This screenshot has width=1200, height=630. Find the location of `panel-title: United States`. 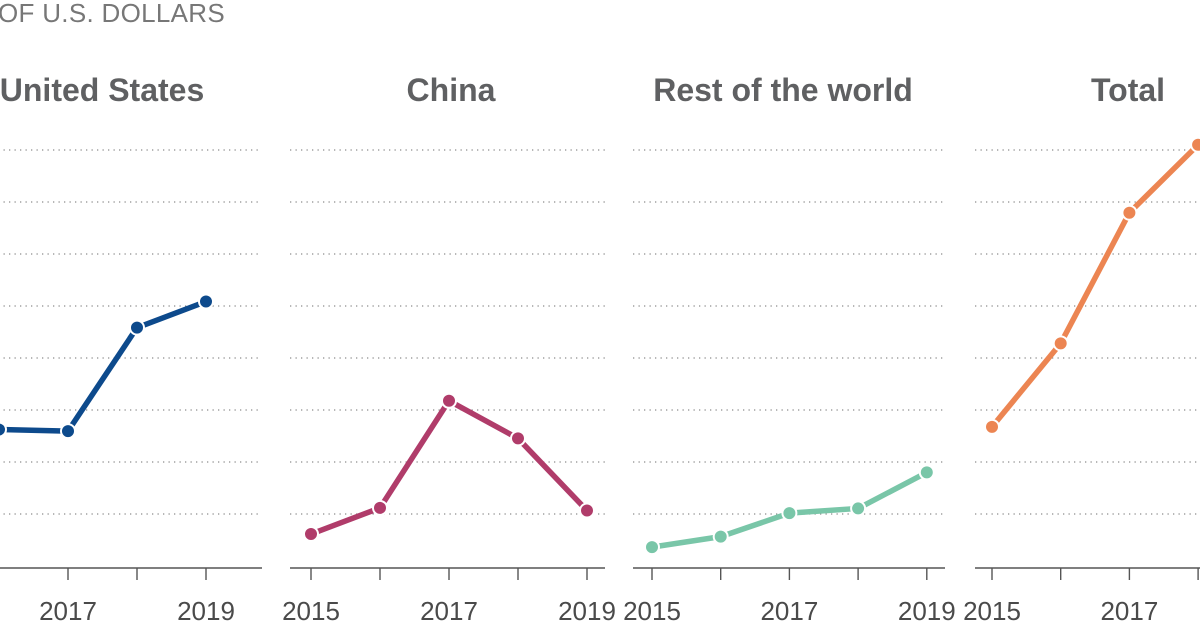

panel-title: United States is located at coordinates (102, 90).